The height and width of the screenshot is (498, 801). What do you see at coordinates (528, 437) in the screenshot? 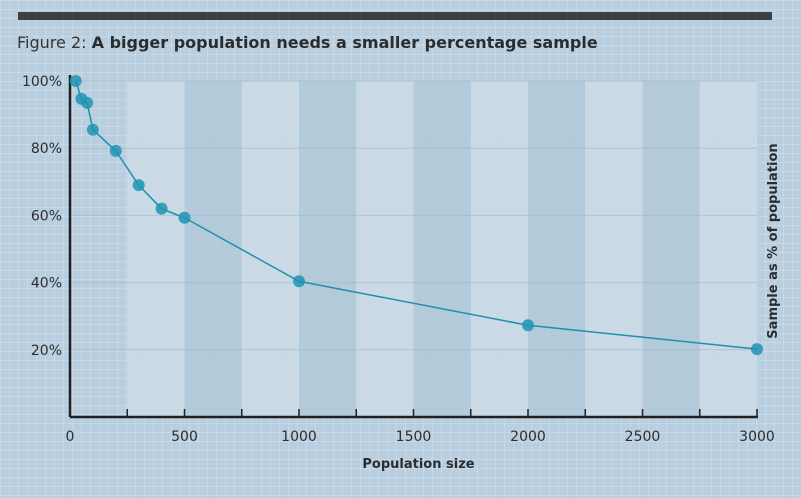
I see `x-tick-label: 2000` at bounding box center [528, 437].